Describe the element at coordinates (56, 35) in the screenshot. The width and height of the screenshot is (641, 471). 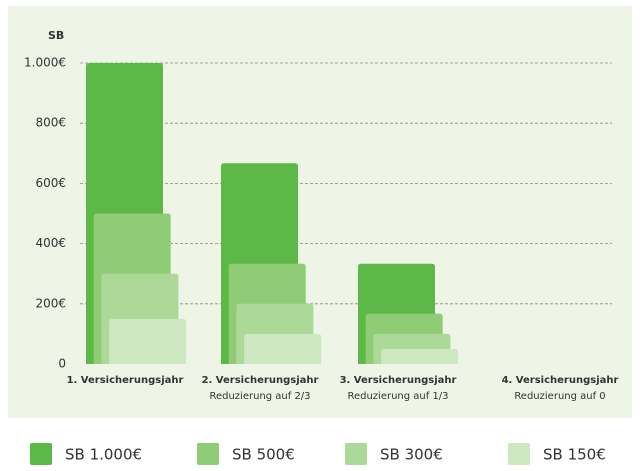
I see `y-axis-label: SB` at that location.